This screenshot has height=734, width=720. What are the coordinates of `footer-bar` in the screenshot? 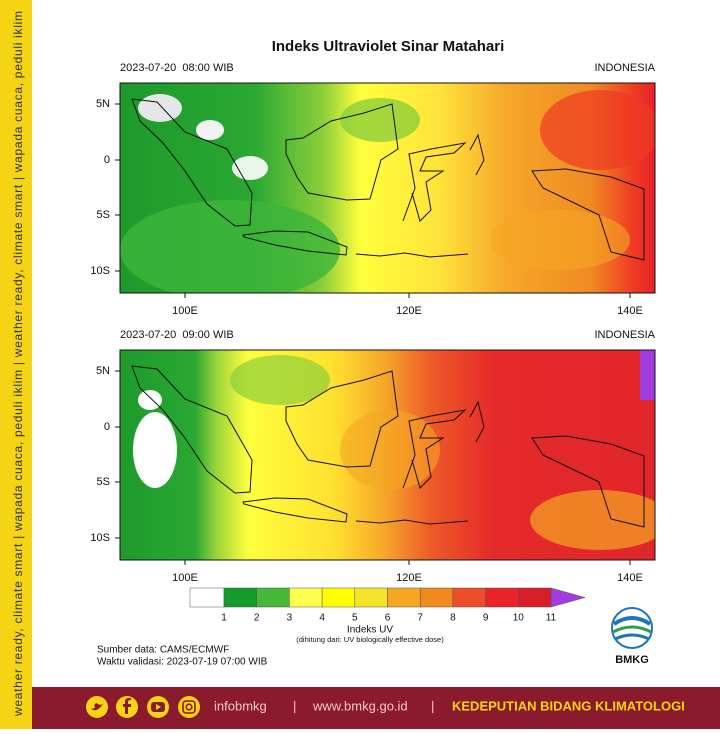 It's located at (376, 708).